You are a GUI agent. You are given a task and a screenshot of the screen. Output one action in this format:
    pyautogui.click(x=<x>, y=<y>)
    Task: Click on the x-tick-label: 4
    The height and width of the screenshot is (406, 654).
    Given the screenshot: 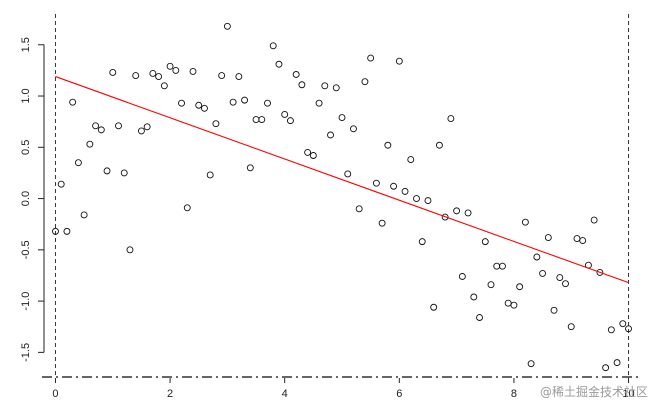 What is the action you would take?
    pyautogui.click(x=285, y=394)
    